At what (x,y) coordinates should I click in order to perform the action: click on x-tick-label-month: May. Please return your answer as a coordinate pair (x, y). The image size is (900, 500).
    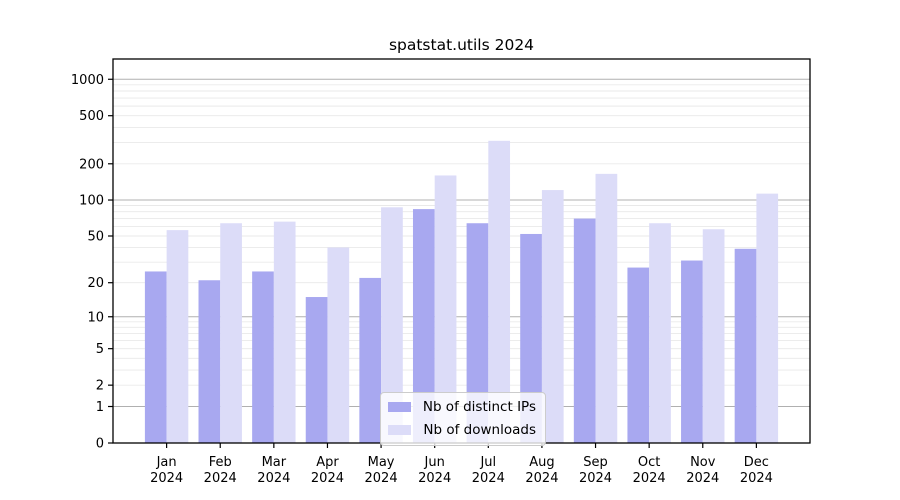
    Looking at the image, I should click on (381, 462).